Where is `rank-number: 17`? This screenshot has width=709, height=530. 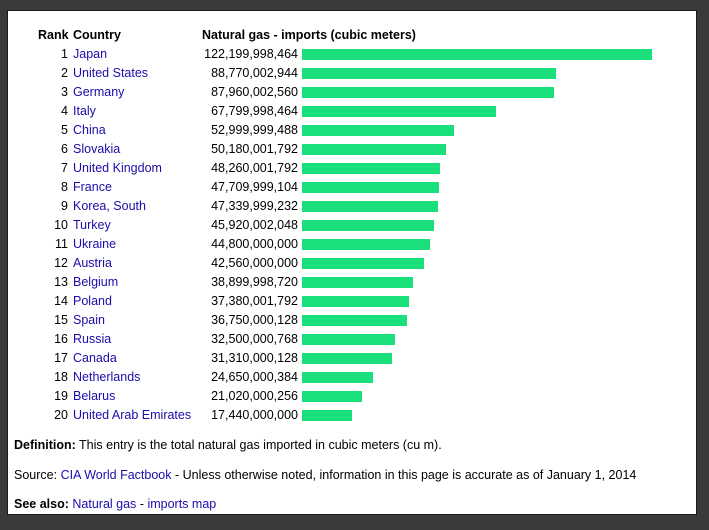 rank-number: 17 is located at coordinates (61, 358).